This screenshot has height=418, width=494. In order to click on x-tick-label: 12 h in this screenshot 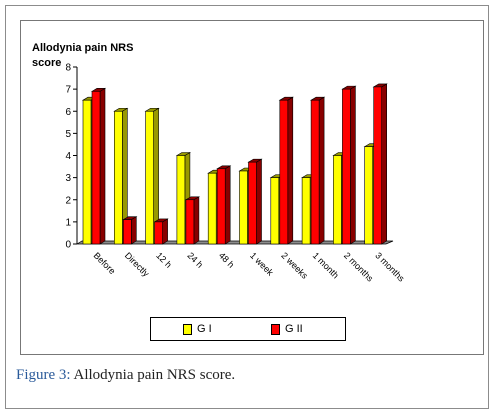, I will do `click(163, 259)`.